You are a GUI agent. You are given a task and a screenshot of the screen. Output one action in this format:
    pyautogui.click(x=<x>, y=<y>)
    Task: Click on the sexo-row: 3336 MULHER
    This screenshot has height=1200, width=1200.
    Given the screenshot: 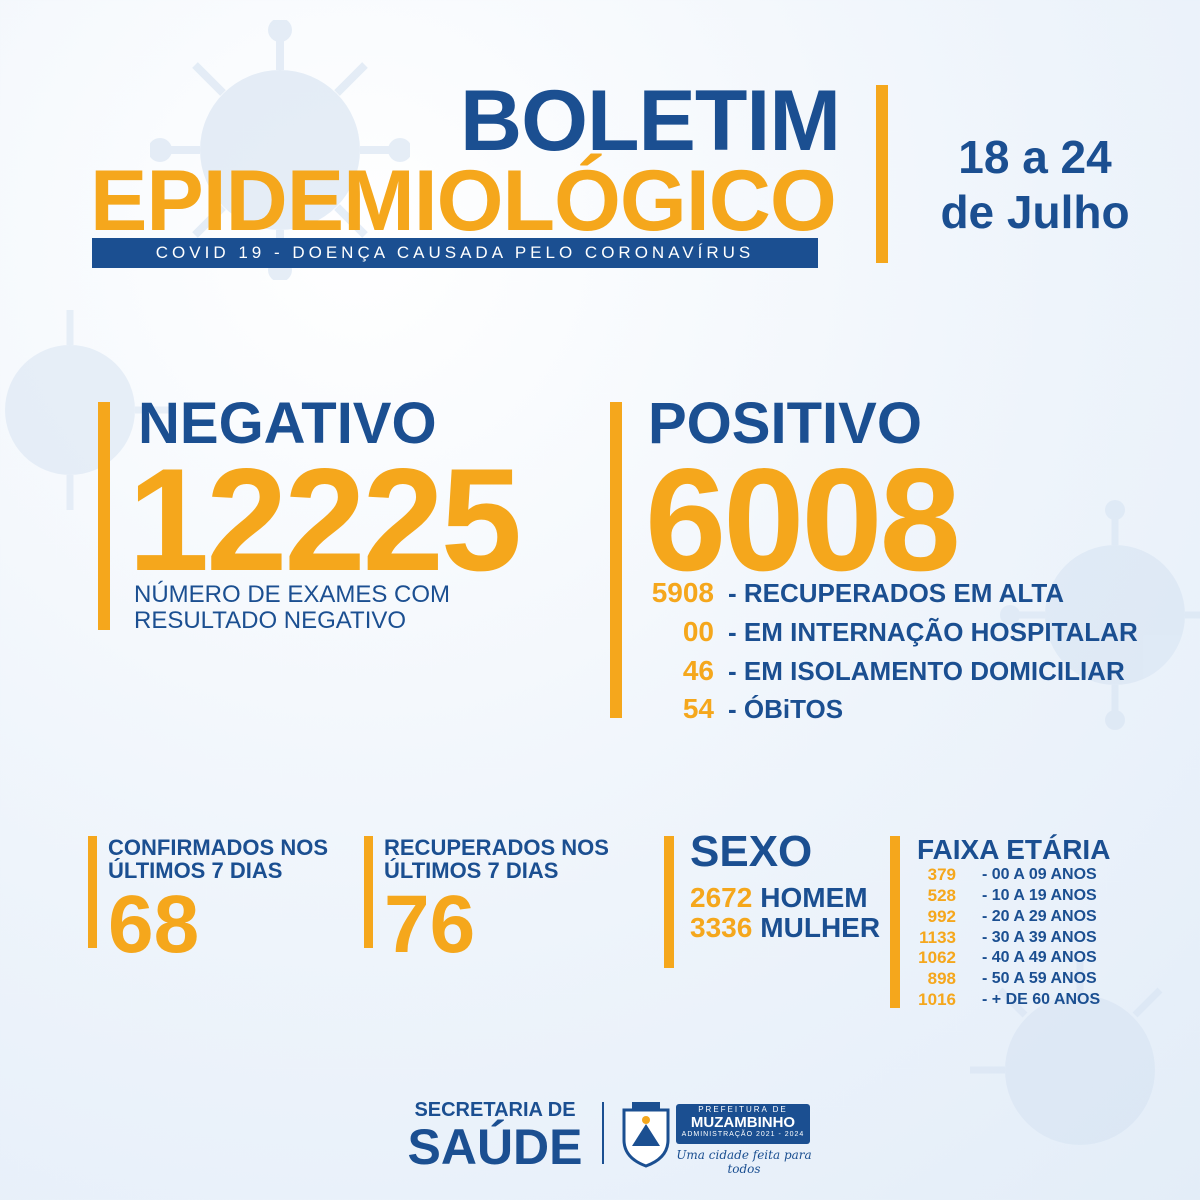 What is the action you would take?
    pyautogui.click(x=785, y=928)
    